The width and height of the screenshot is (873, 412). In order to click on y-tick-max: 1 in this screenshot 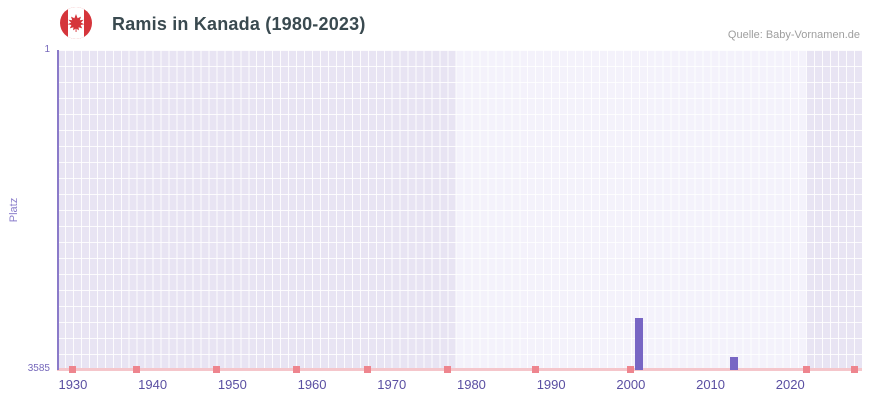, I will do `click(47, 49)`.